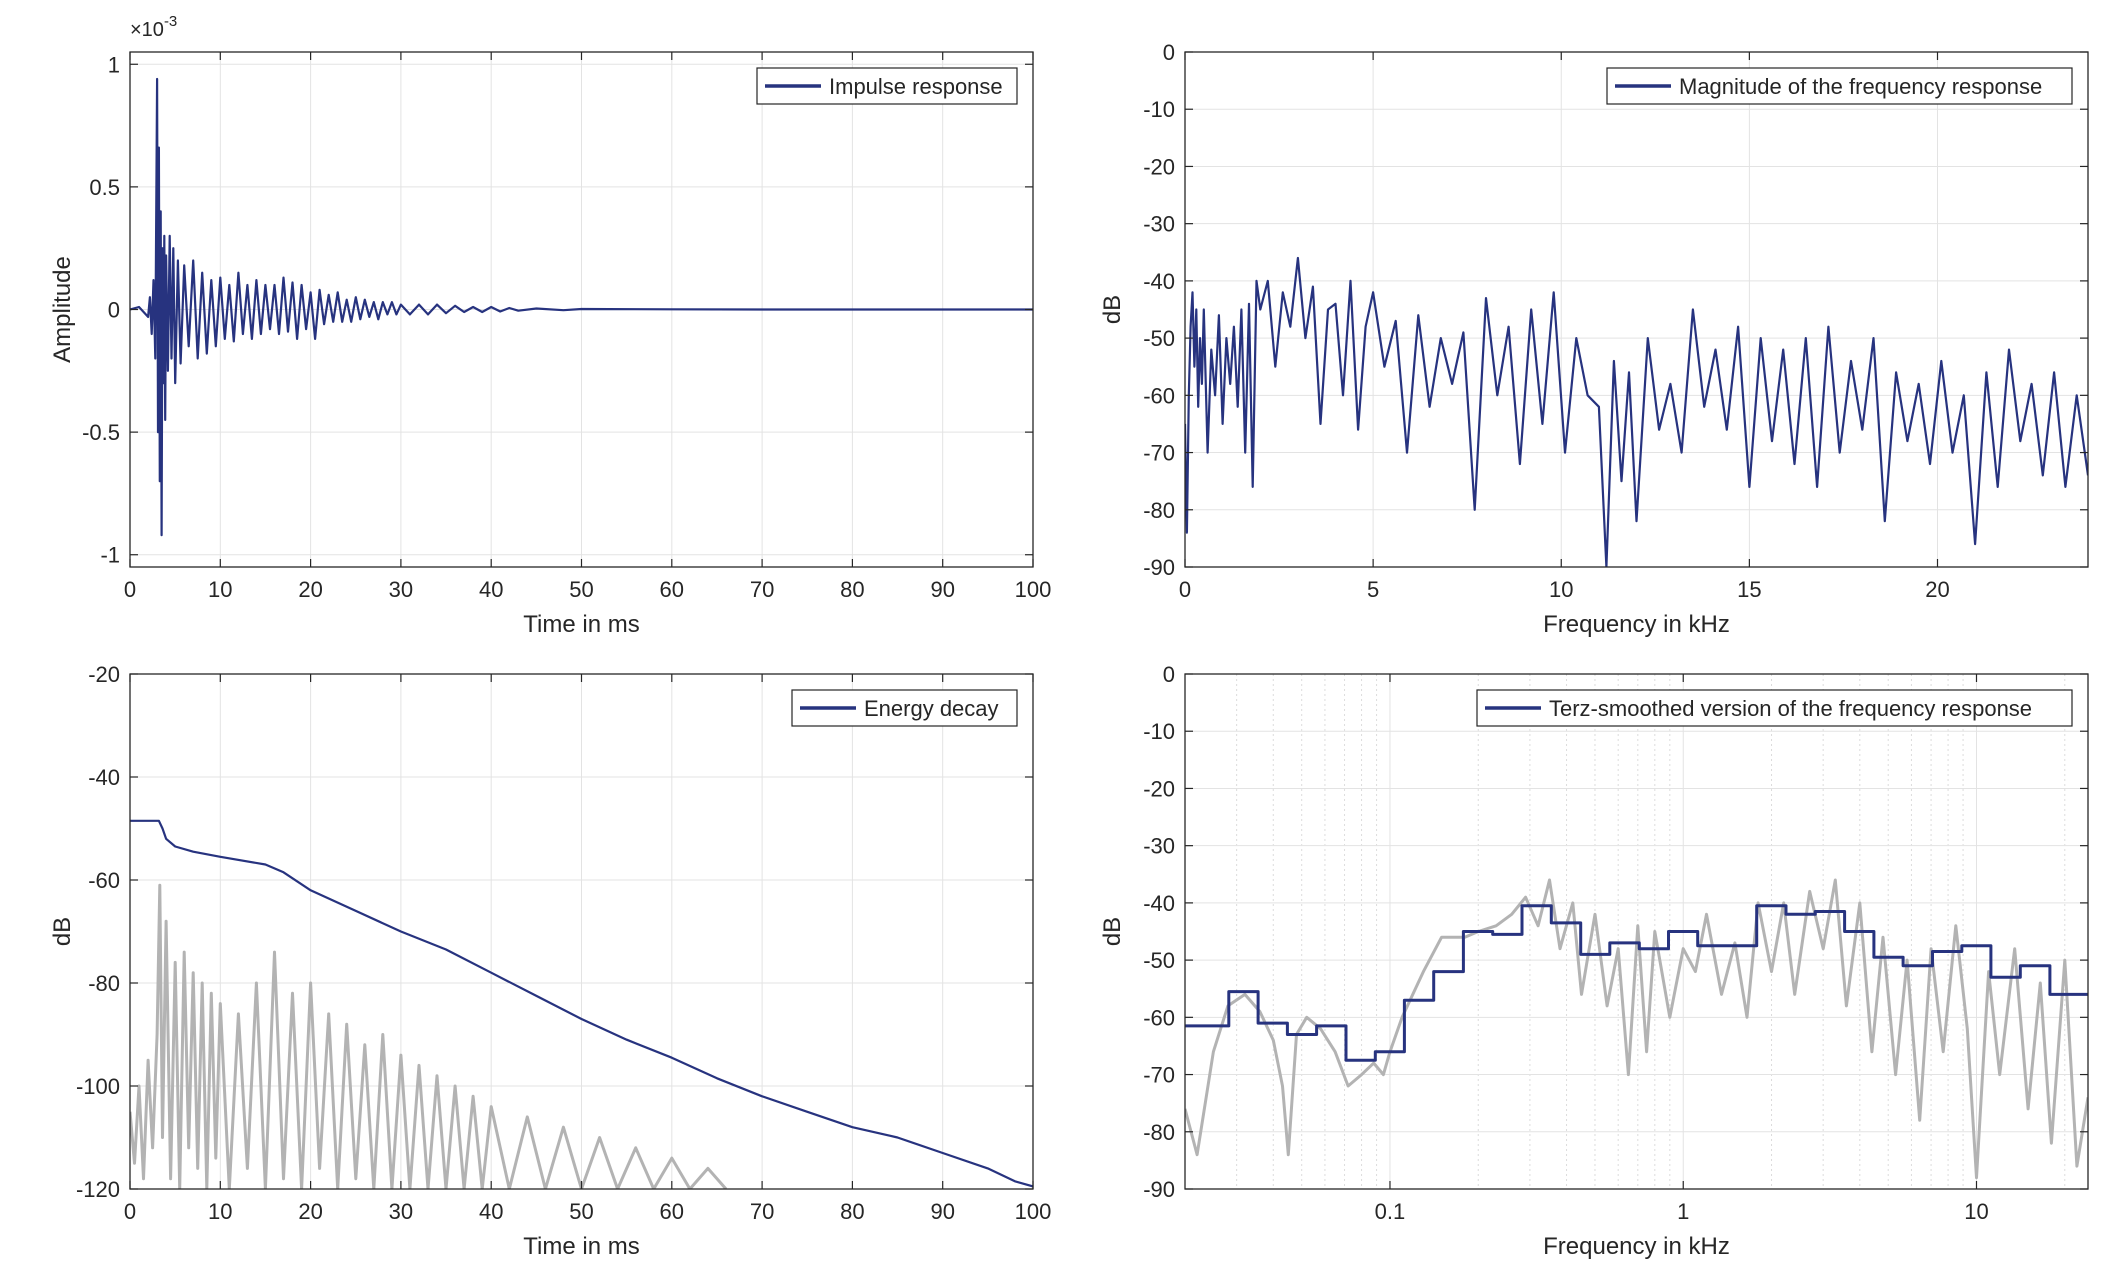  I want to click on x-tick-label: 1, so click(1683, 1211).